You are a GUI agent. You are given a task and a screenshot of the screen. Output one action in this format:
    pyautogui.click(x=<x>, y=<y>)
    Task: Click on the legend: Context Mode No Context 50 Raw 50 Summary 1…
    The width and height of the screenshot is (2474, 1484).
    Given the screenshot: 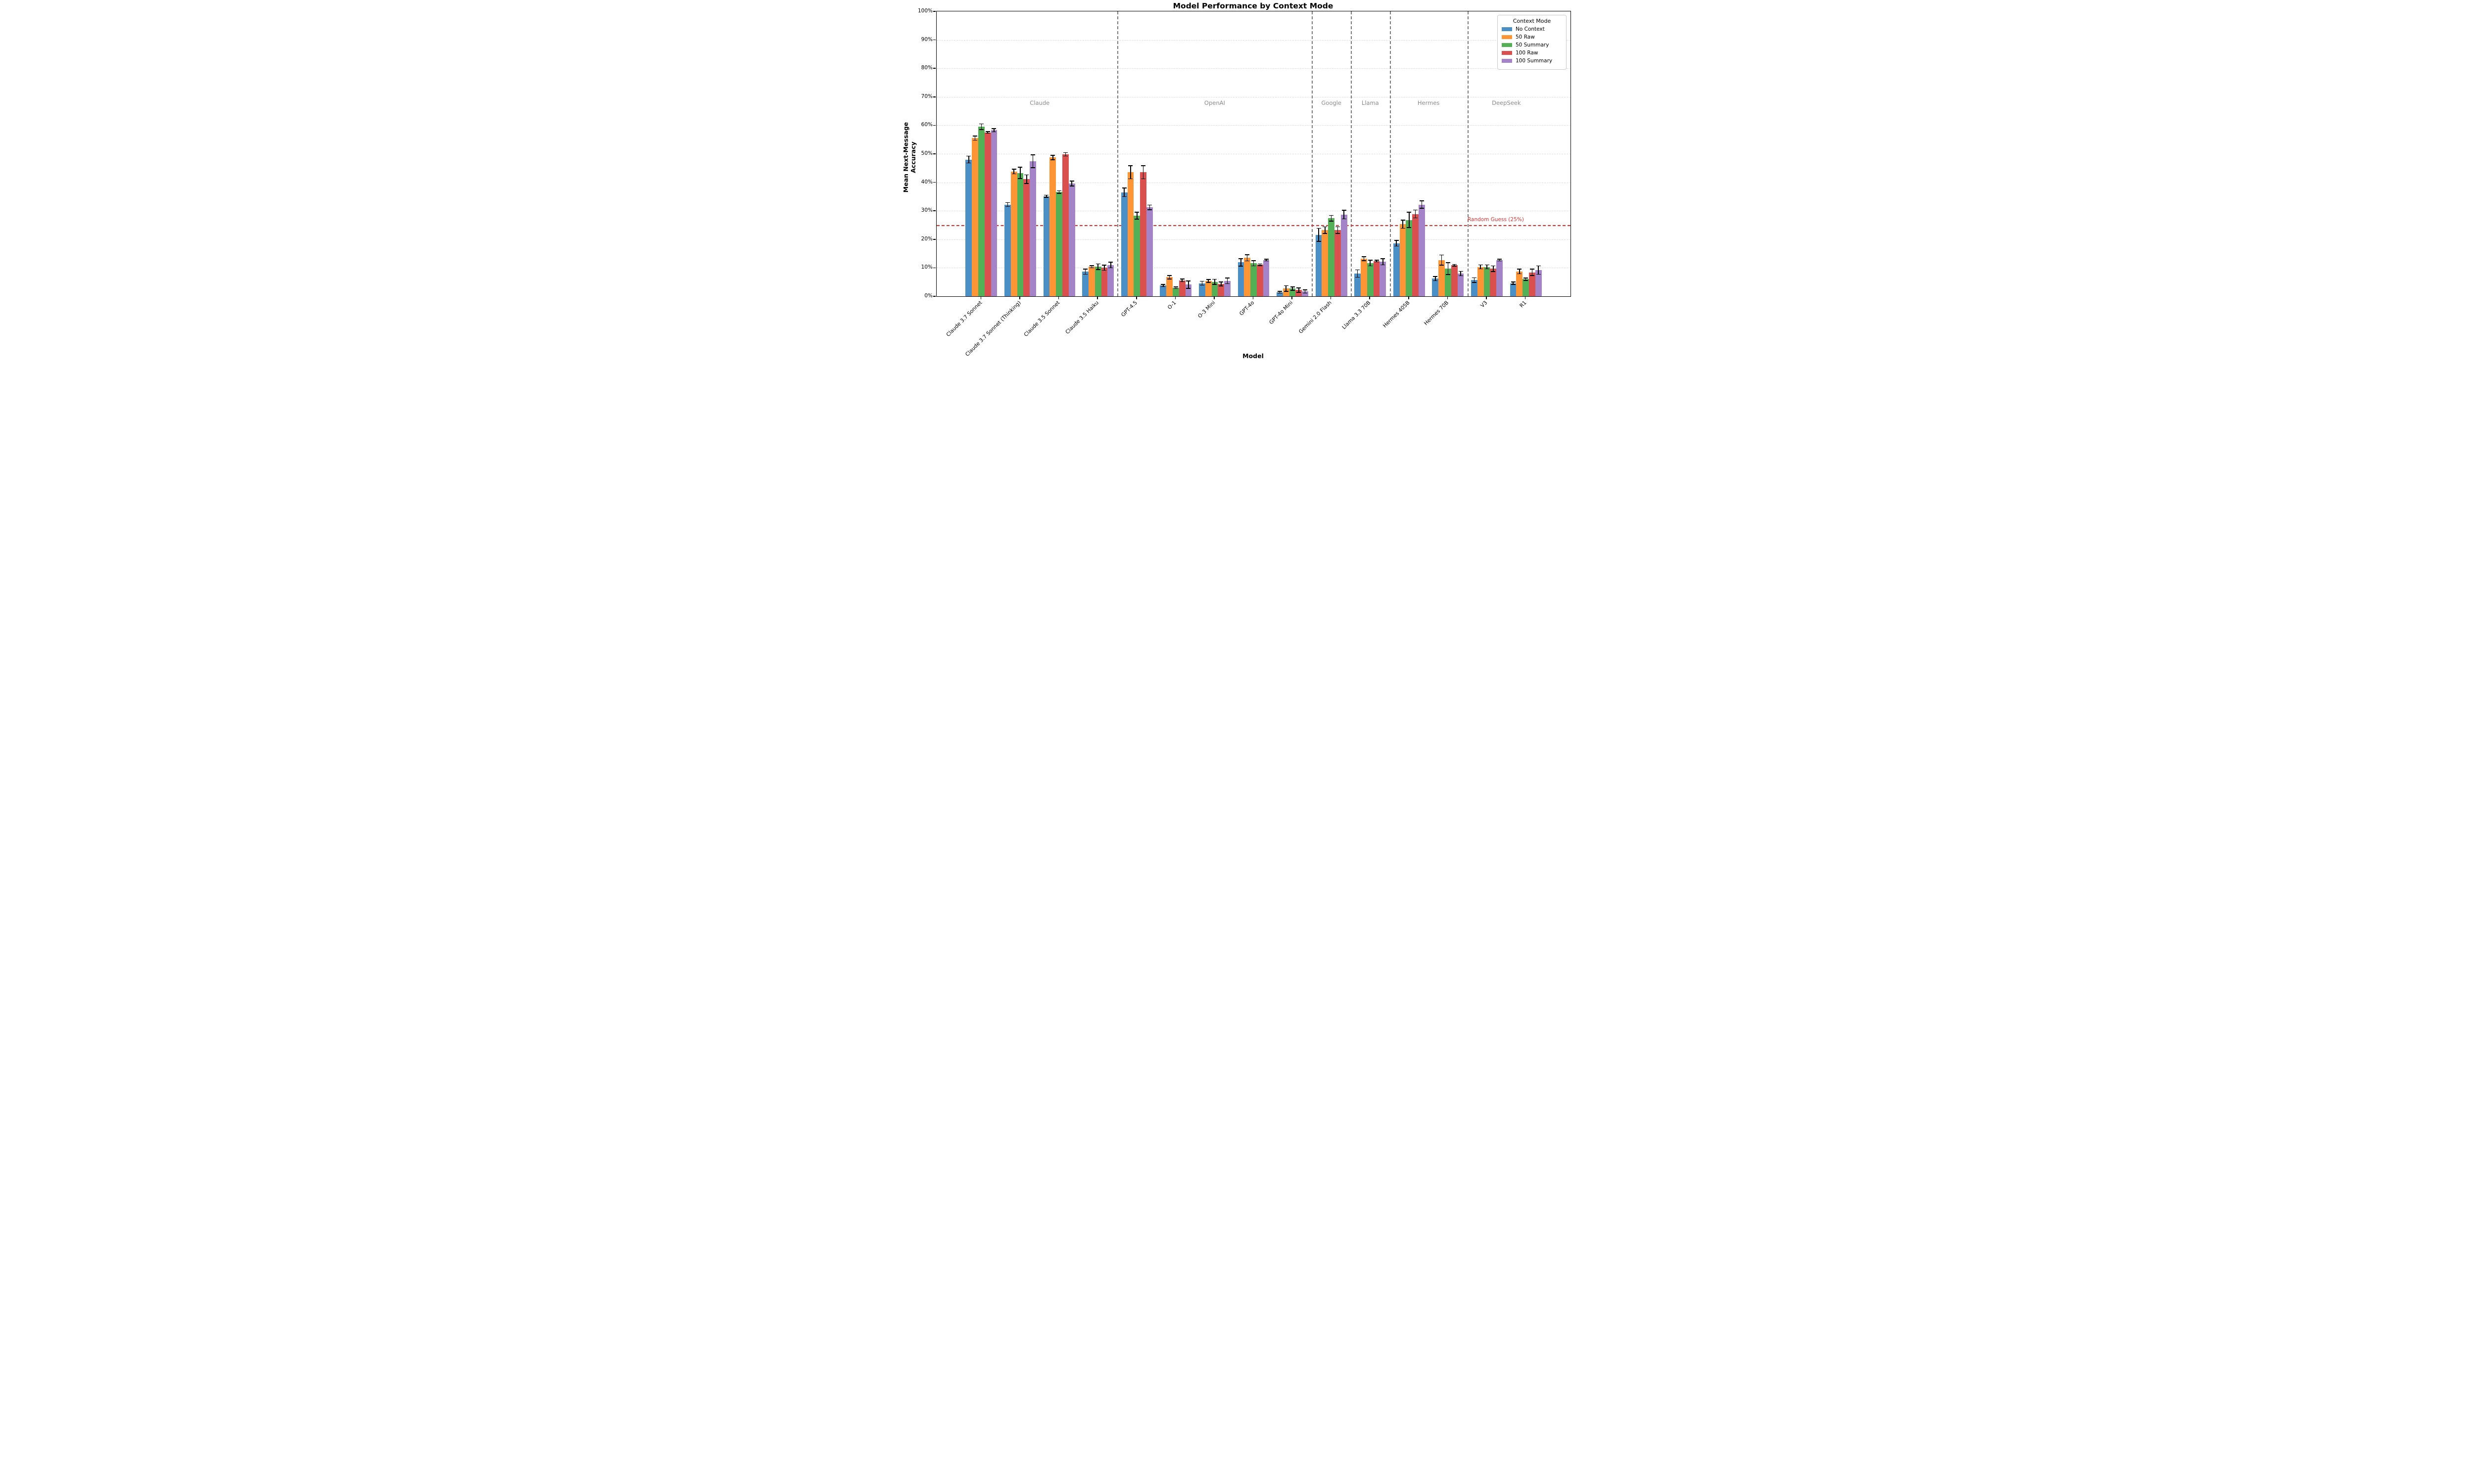 What is the action you would take?
    pyautogui.click(x=1532, y=42)
    